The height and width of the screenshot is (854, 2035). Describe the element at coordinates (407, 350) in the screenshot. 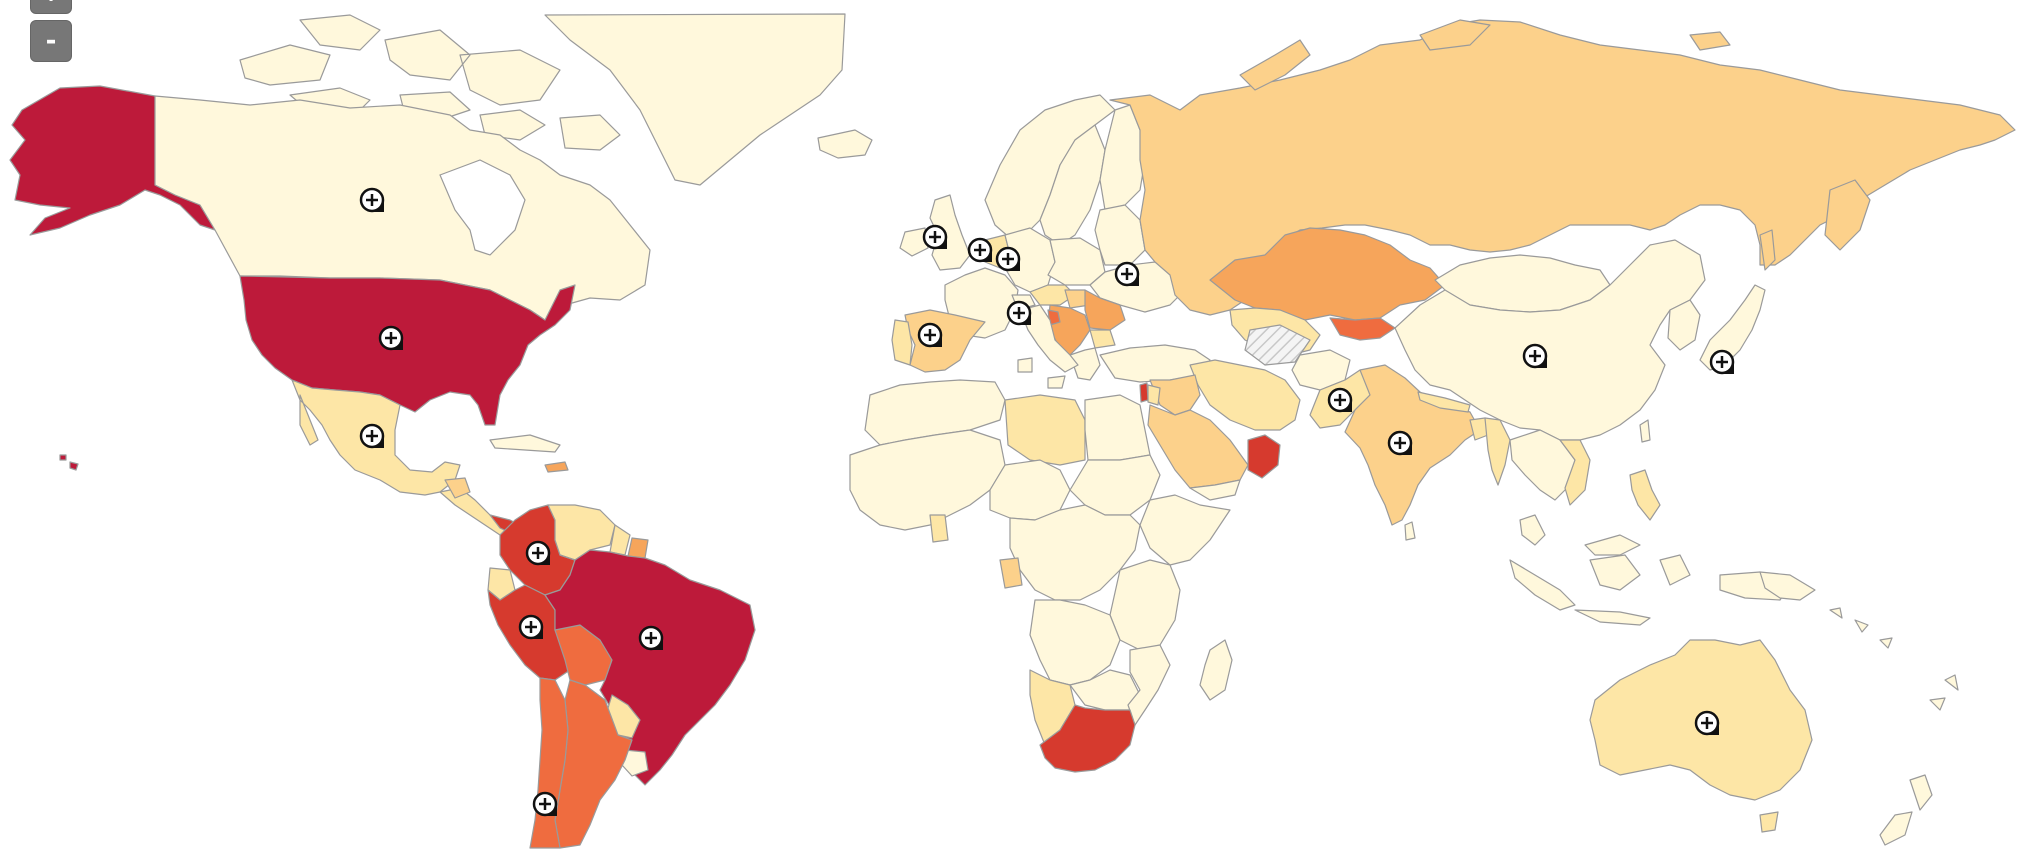

I see `united-states` at that location.